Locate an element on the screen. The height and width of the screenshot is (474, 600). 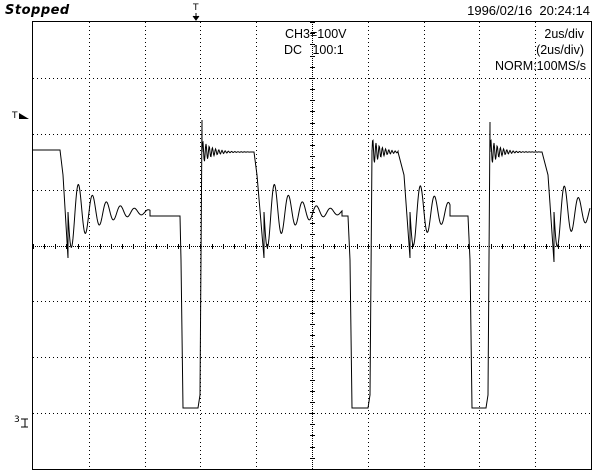
ground-level-marker: 3 is located at coordinates (21, 421).